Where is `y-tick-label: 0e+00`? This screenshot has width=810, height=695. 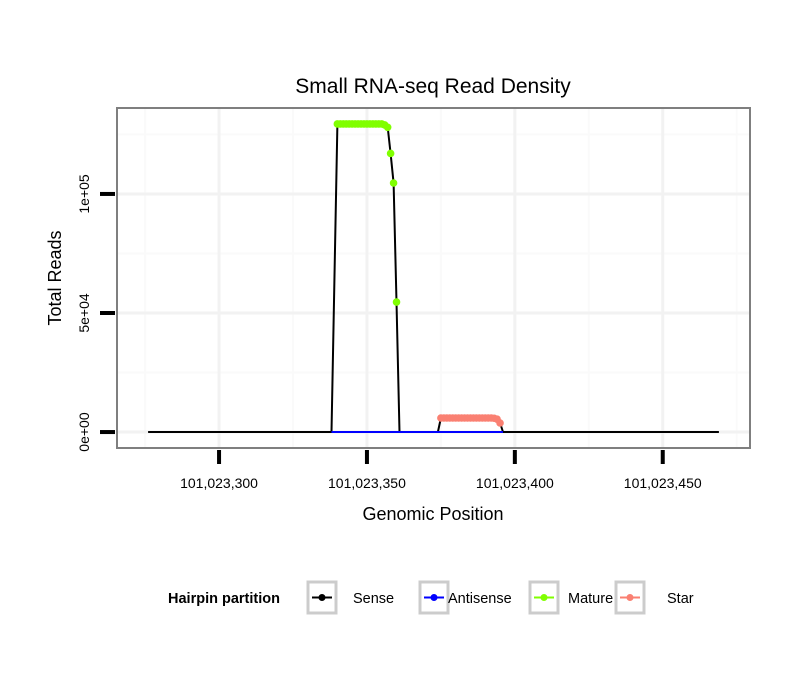
y-tick-label: 0e+00 is located at coordinates (84, 432).